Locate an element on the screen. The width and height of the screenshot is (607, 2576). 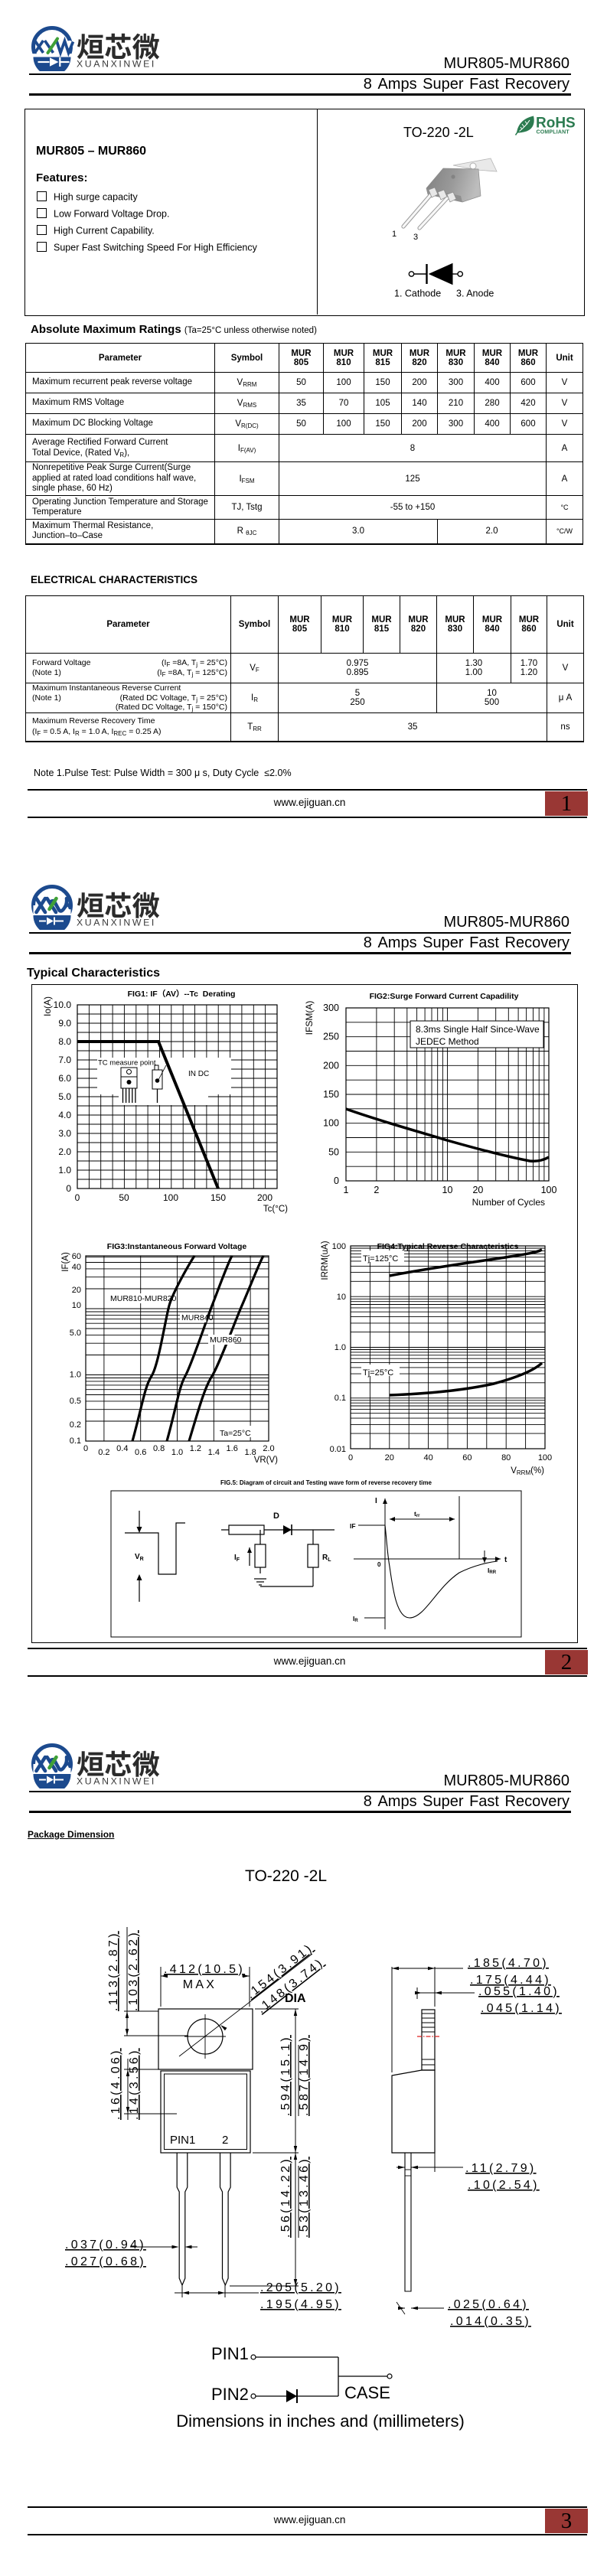
svg-text: CASE is located at coordinates (367, 2392).